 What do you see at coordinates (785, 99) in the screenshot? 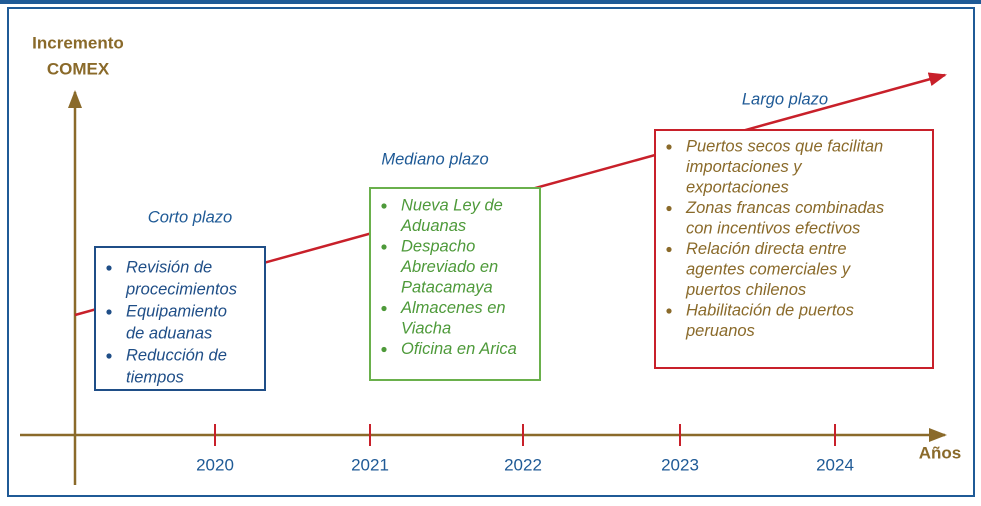
I see `phase-title: Largo plazo` at bounding box center [785, 99].